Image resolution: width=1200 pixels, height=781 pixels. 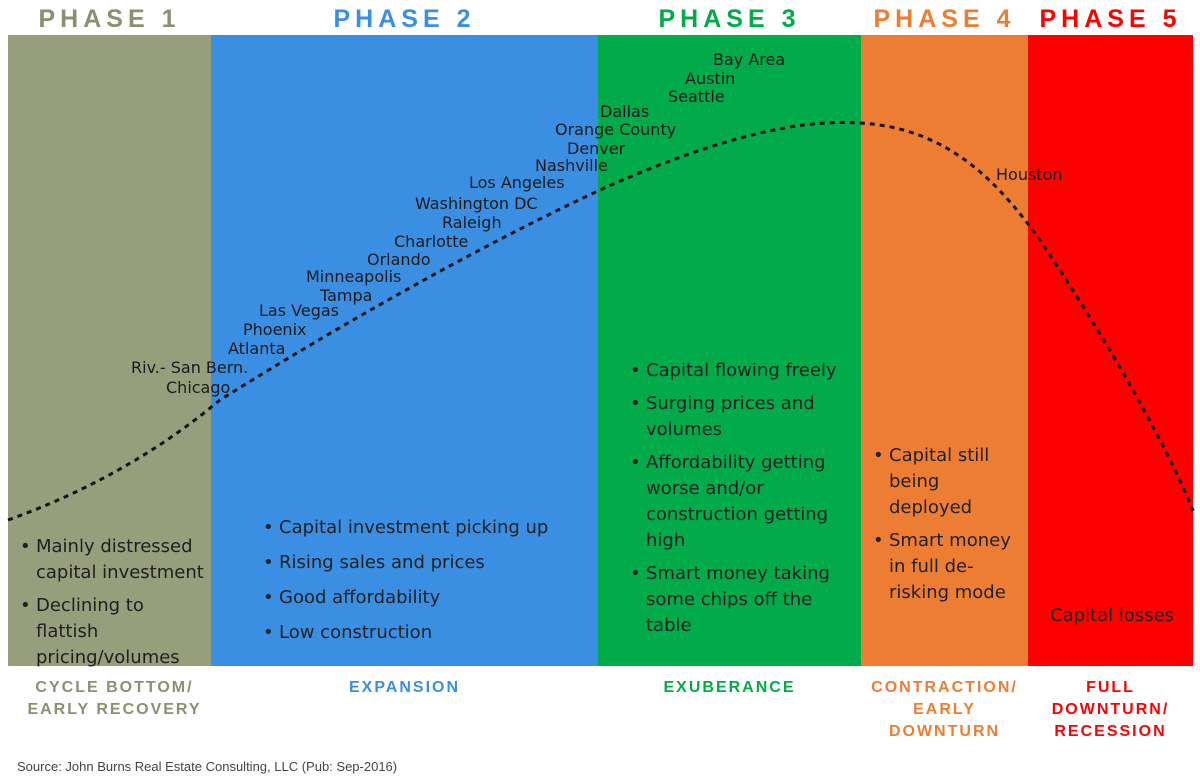 What do you see at coordinates (112, 632) in the screenshot?
I see `bullet-item: Declining to flattish pricing/volumes` at bounding box center [112, 632].